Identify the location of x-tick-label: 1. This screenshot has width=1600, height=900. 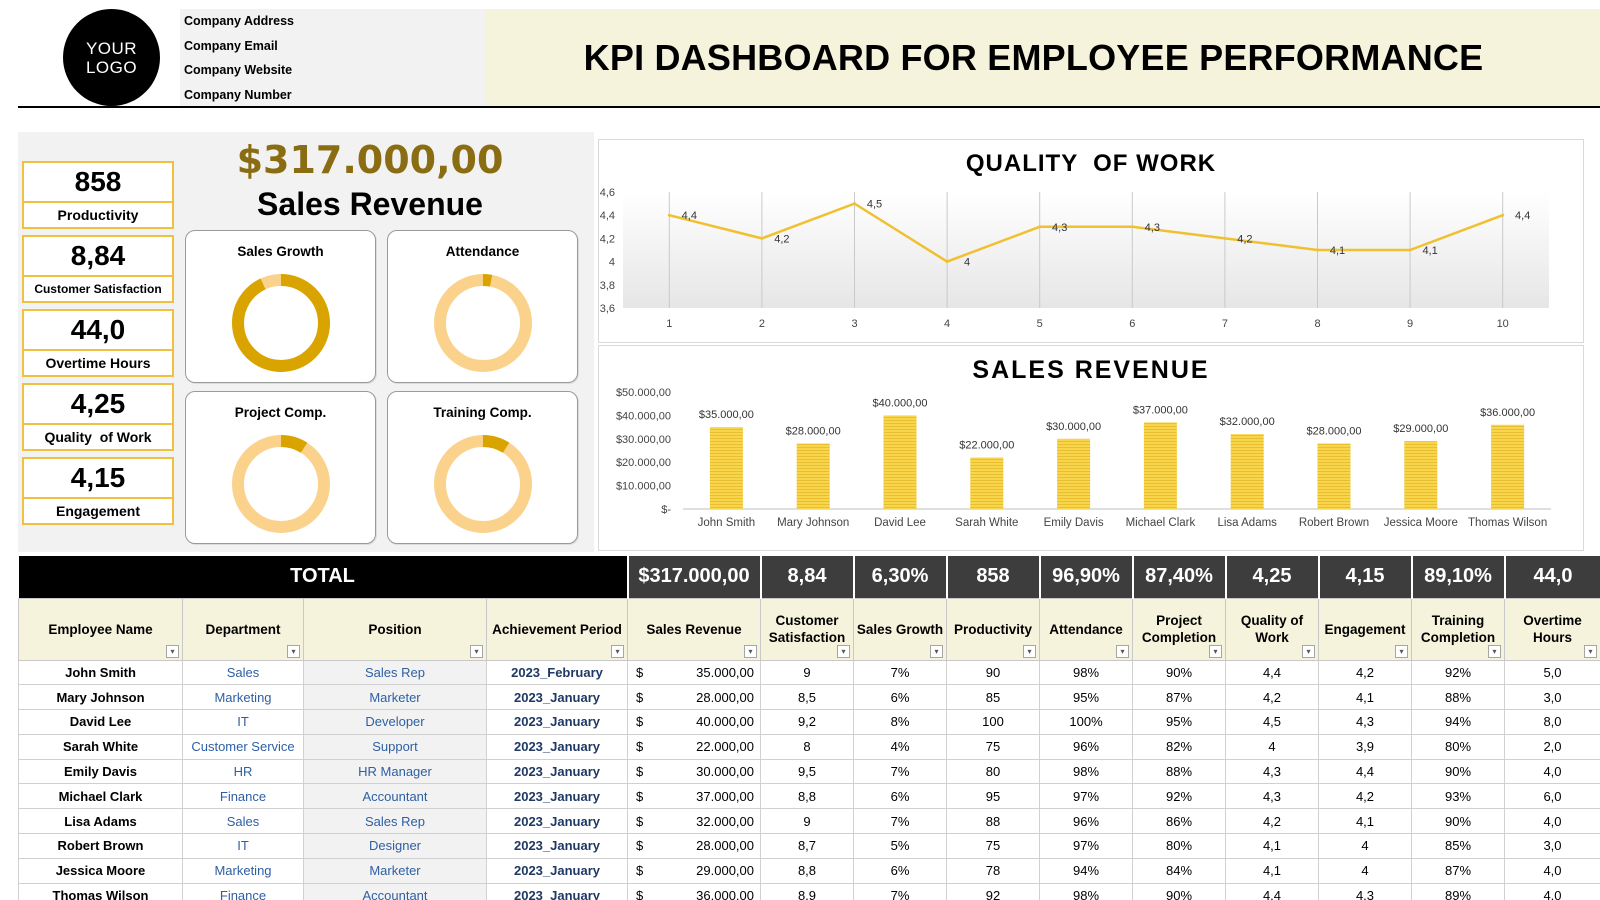
(669, 324).